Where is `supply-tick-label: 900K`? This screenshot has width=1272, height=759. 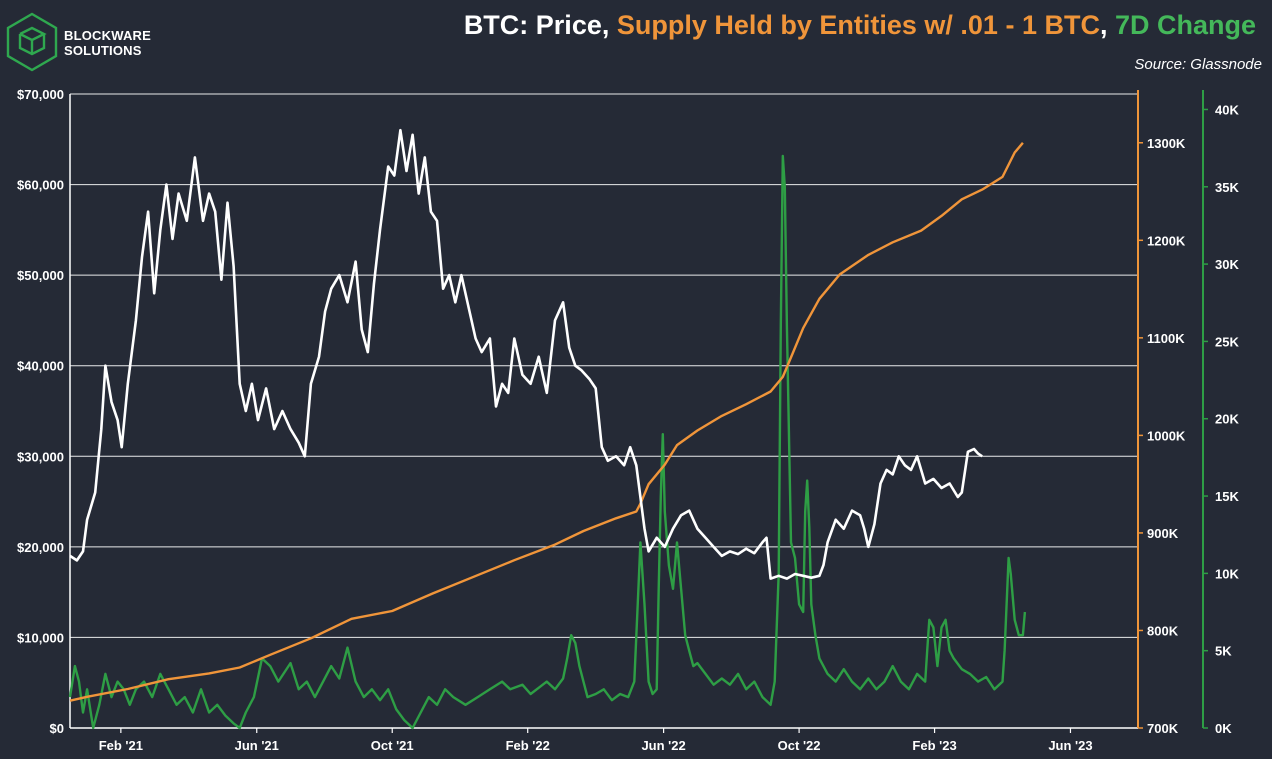 supply-tick-label: 900K is located at coordinates (1163, 533).